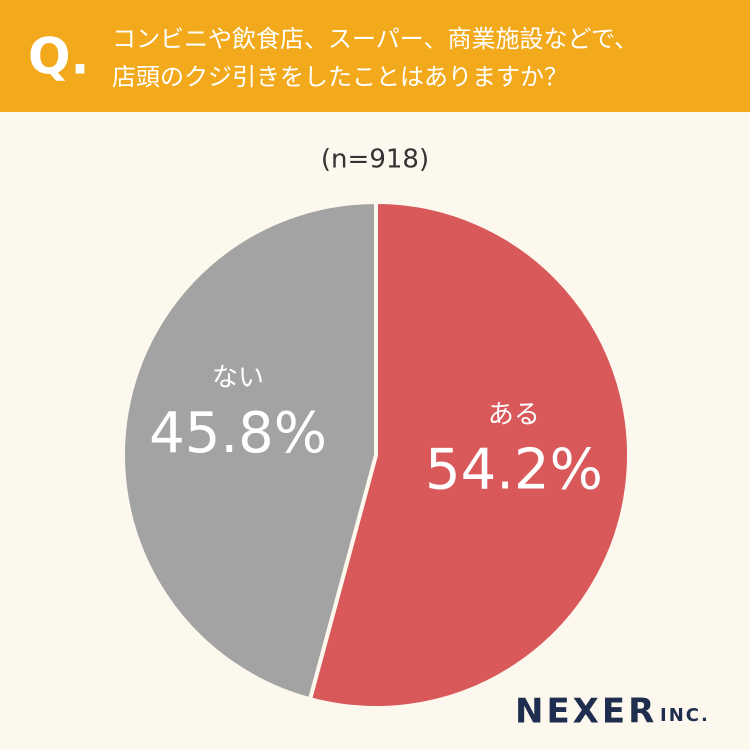  What do you see at coordinates (685, 715) in the screenshot?
I see `logo-suffix: INC.` at bounding box center [685, 715].